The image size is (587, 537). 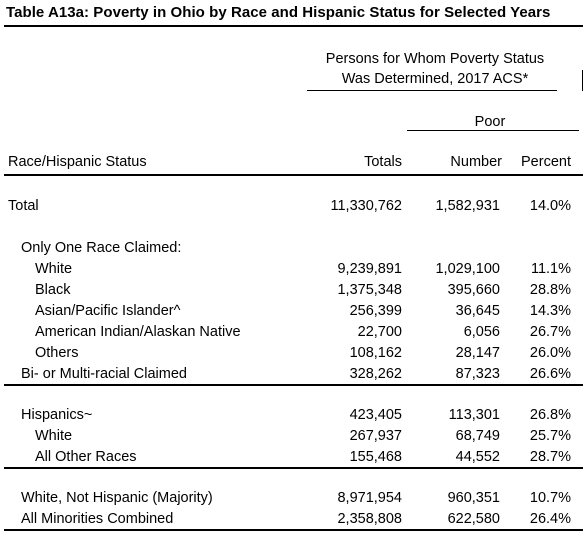 What do you see at coordinates (77, 162) in the screenshot?
I see `header-race-label: Race/Hispanic Status` at bounding box center [77, 162].